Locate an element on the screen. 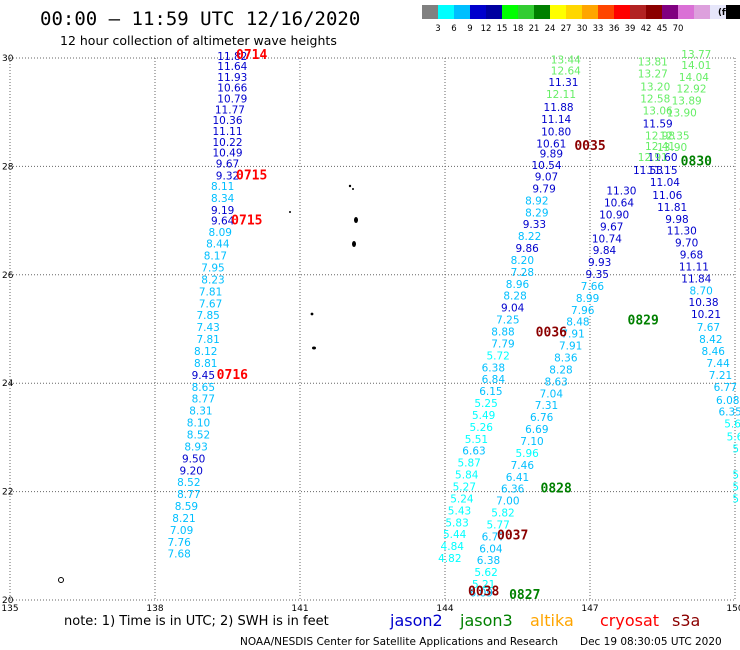 This screenshot has width=740, height=650. wave-height-value: 5.51 is located at coordinates (476, 440).